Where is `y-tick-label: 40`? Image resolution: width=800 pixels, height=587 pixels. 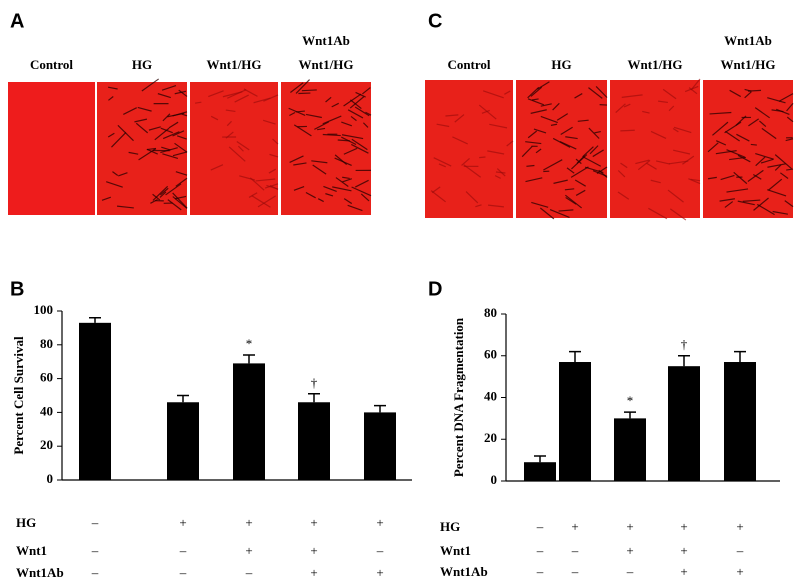 y-tick-label: 40 is located at coordinates (46, 410).